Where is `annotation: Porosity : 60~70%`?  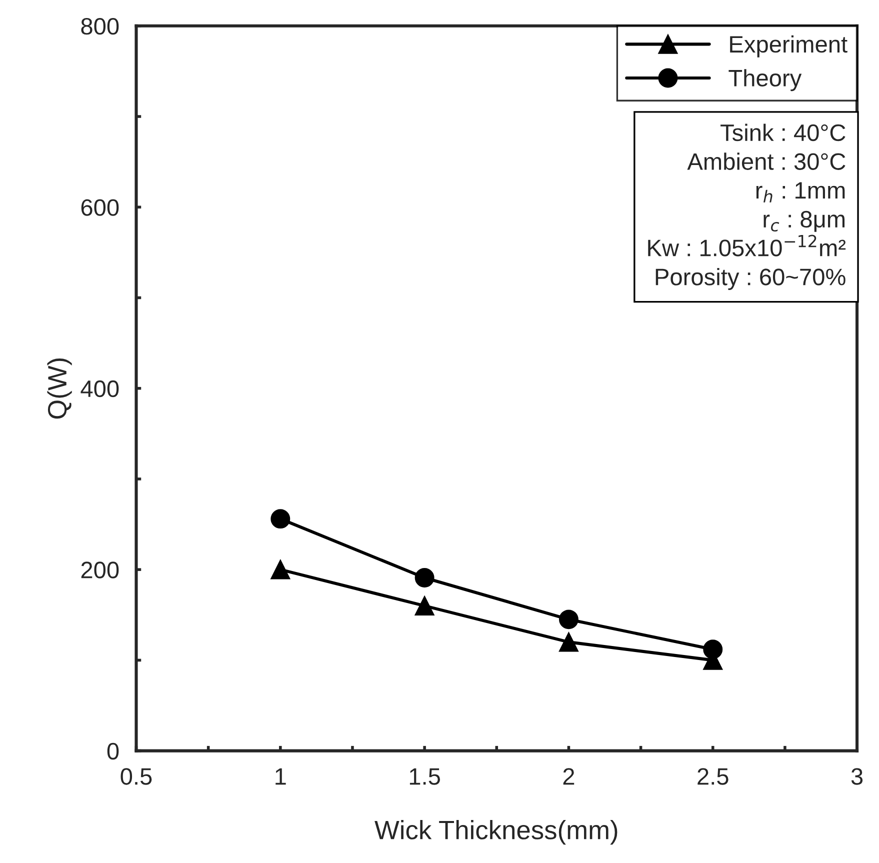
annotation: Porosity : 60~70% is located at coordinates (751, 279).